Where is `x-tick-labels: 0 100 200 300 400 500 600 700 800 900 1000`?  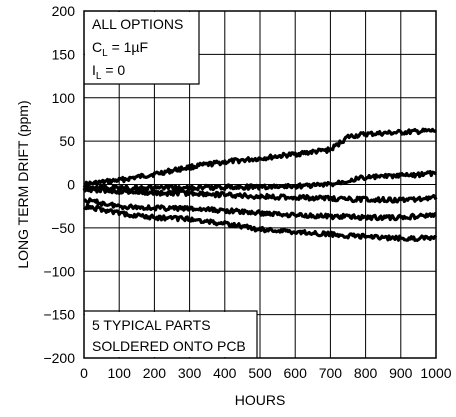
x-tick-labels: 0 100 200 300 400 500 600 700 800 900 1000 is located at coordinates (266, 373).